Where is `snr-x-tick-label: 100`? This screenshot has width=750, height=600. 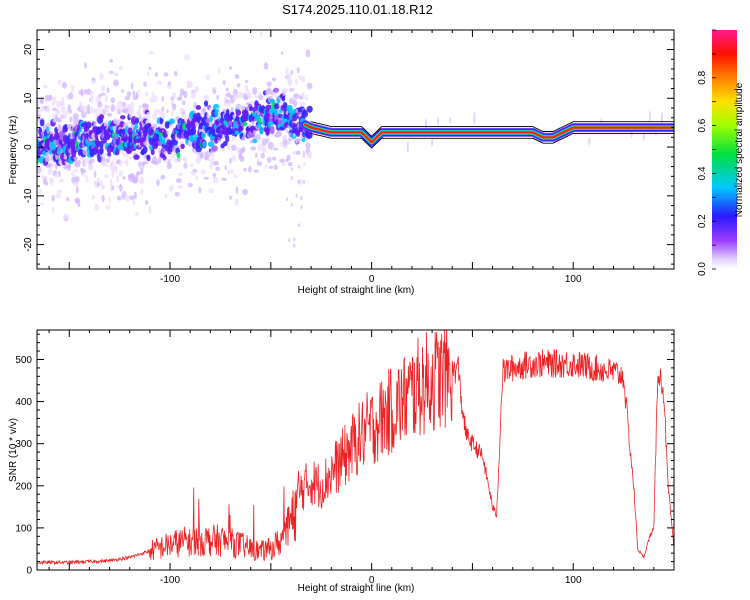 snr-x-tick-label: 100 is located at coordinates (573, 580).